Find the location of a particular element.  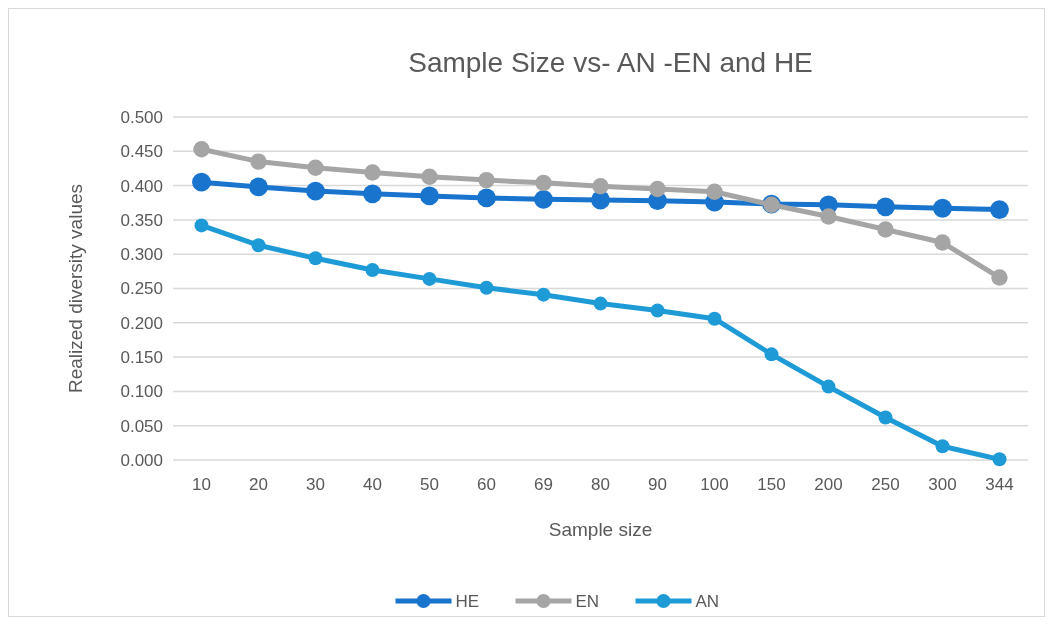

x-tick-label: 250 is located at coordinates (885, 484).